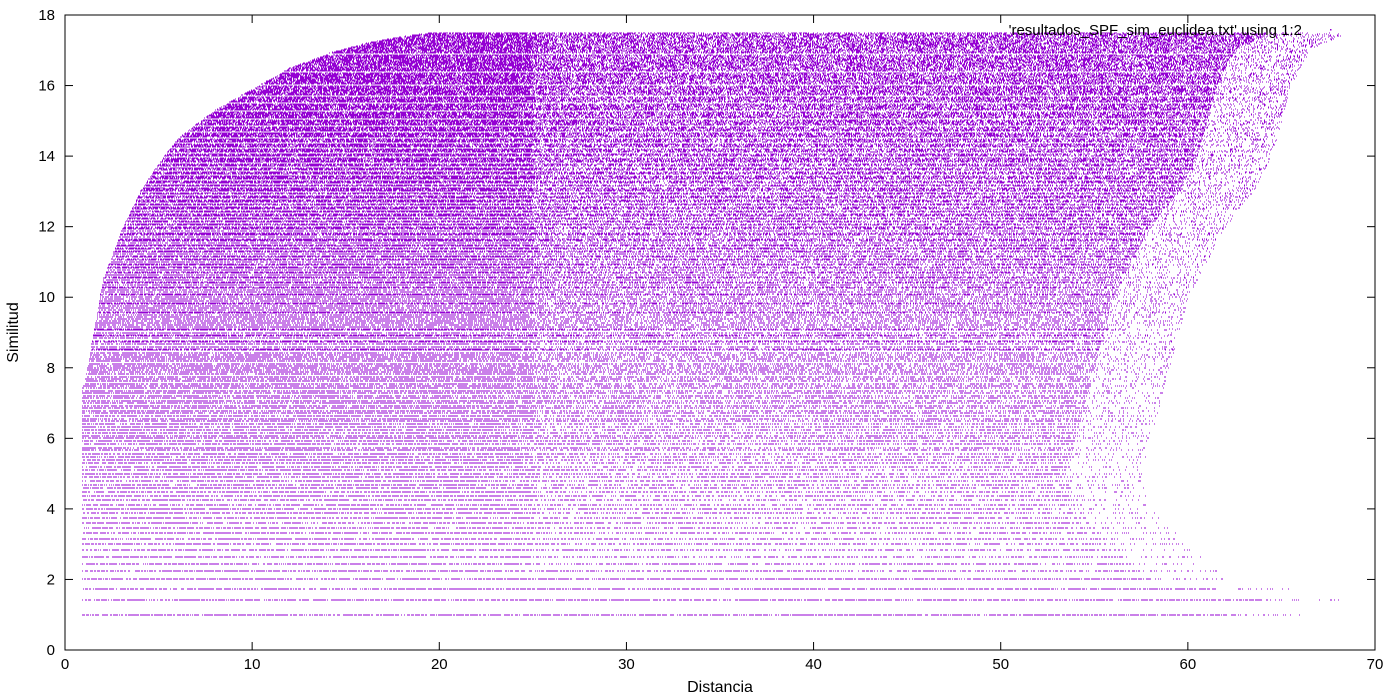 This screenshot has height=700, width=1400. I want to click on y-tick-label-0: 0, so click(51, 650).